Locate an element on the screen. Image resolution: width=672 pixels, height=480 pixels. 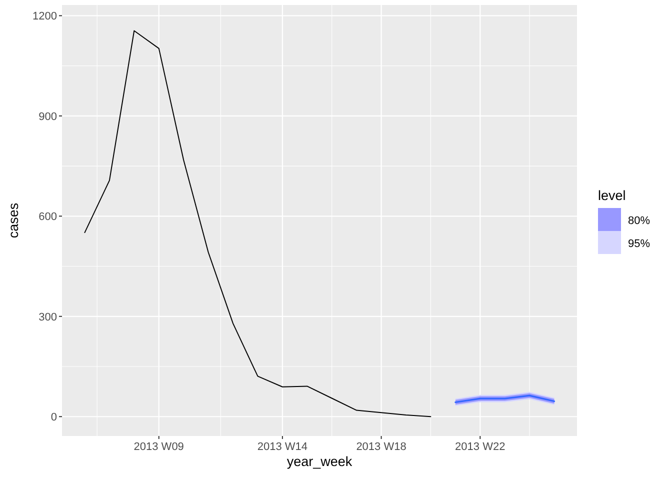
x-tick-label: 2013 W14 is located at coordinates (282, 447).